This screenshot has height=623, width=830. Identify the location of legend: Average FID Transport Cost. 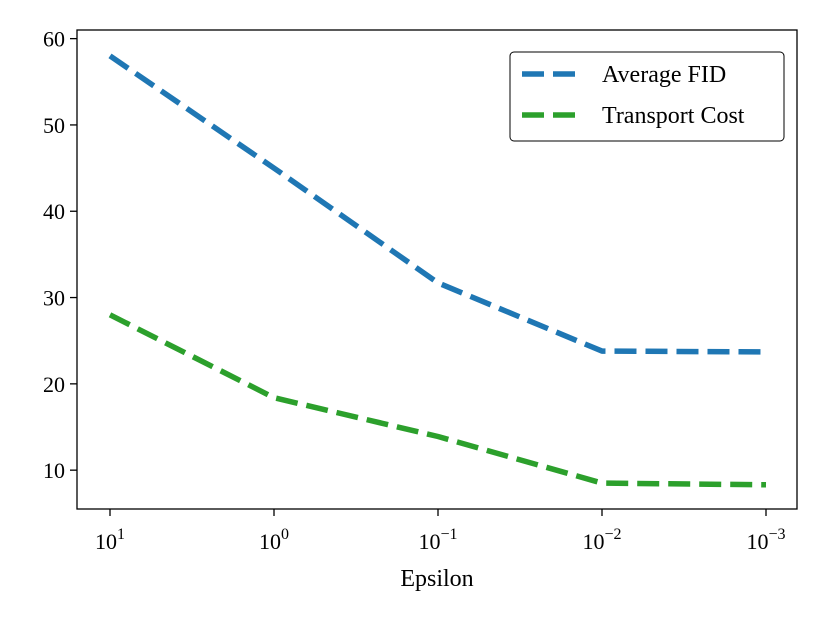
(647, 96).